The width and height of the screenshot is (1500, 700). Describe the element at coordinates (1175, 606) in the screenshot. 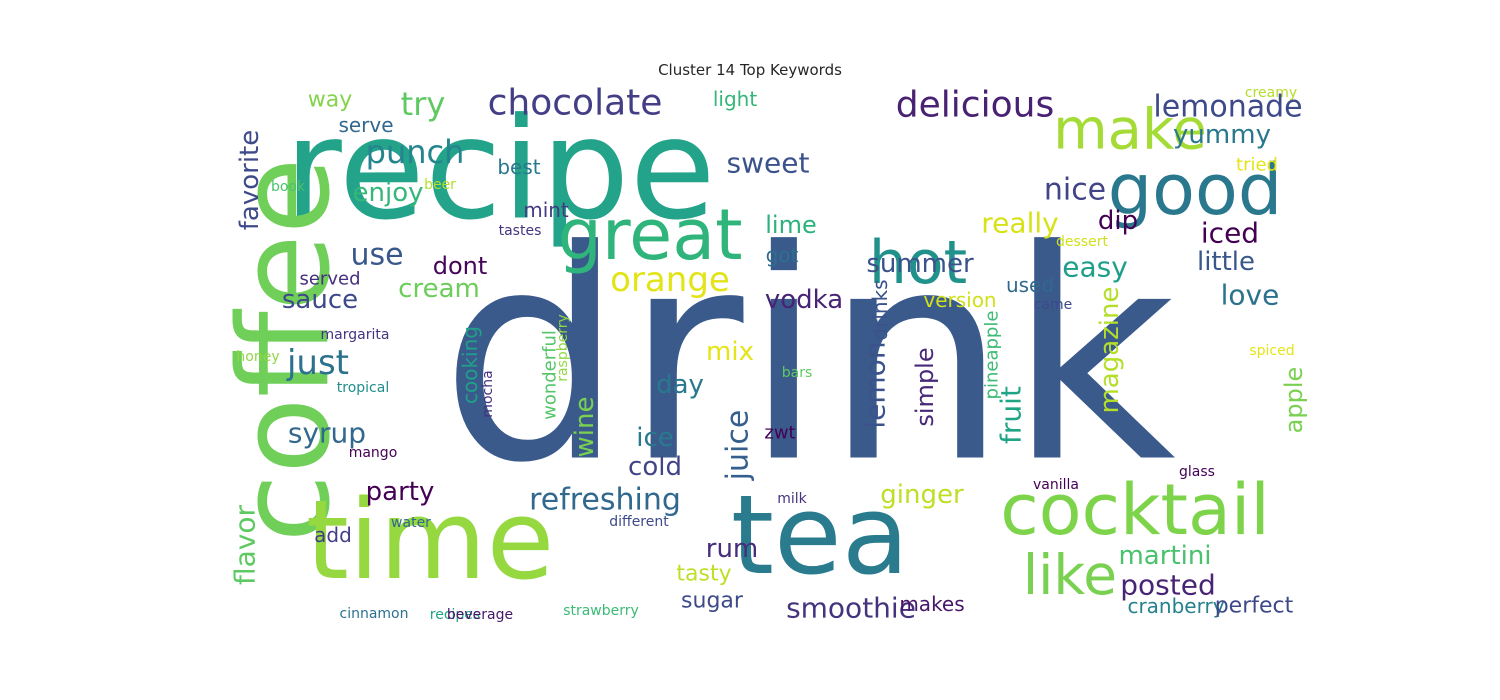

I see `word-cranberry: cranberry` at that location.